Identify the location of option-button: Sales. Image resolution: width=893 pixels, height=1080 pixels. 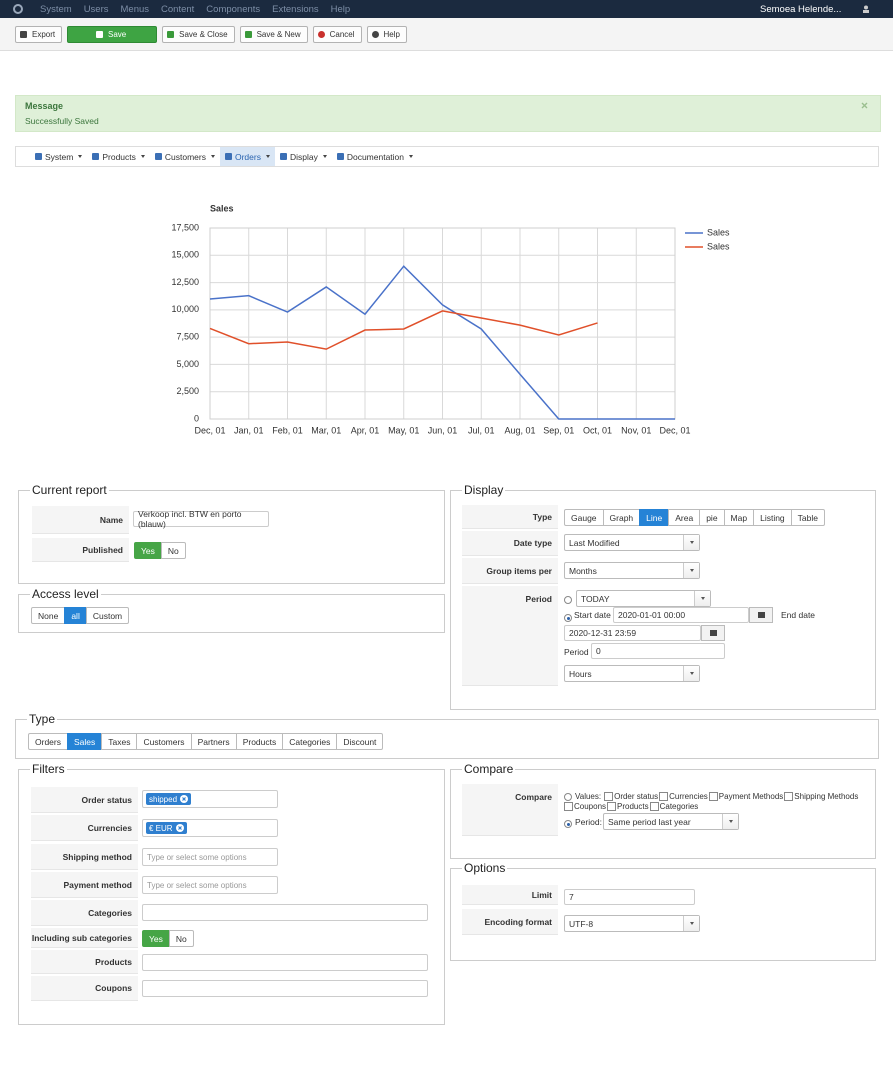
(84, 741).